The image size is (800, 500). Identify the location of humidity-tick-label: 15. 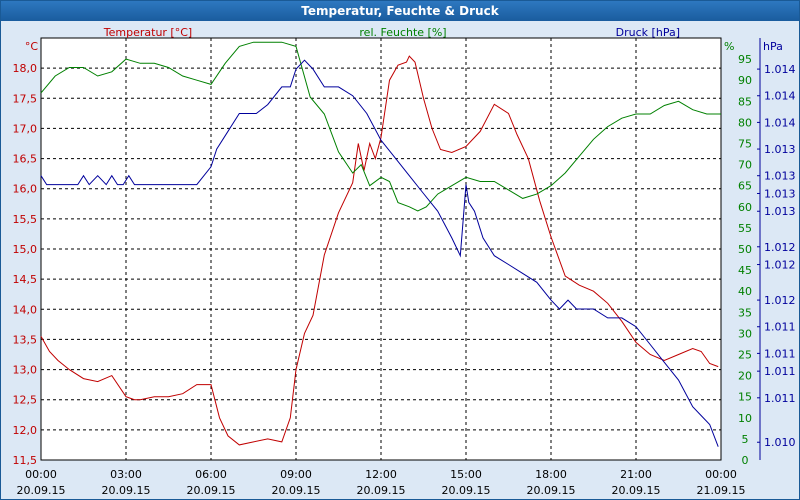
(745, 397).